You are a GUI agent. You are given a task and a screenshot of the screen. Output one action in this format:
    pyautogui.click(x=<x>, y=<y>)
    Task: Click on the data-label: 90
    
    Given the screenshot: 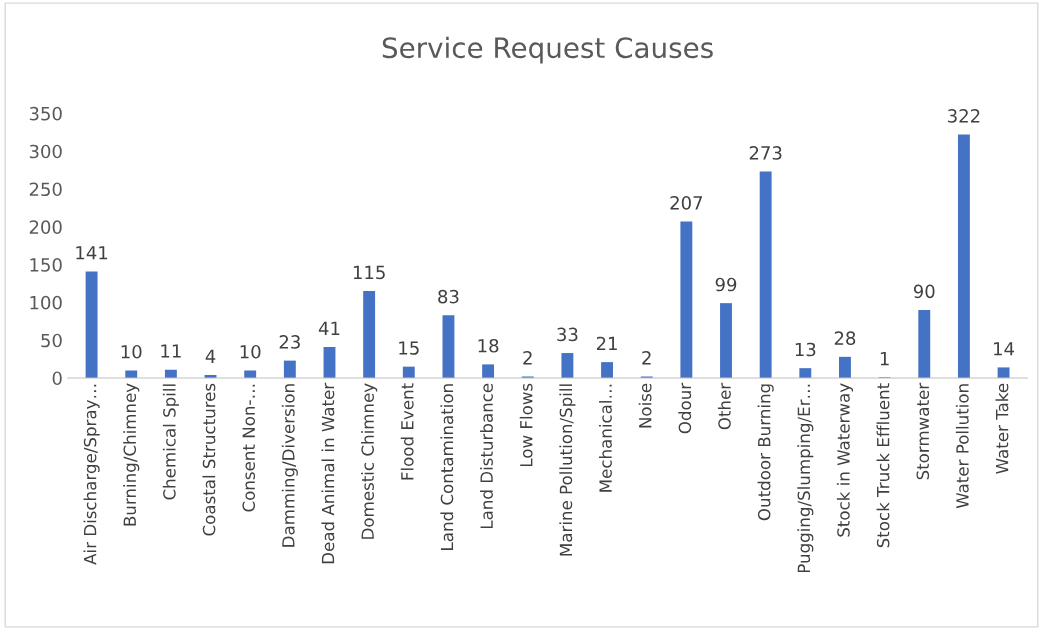 What is the action you would take?
    pyautogui.click(x=924, y=291)
    